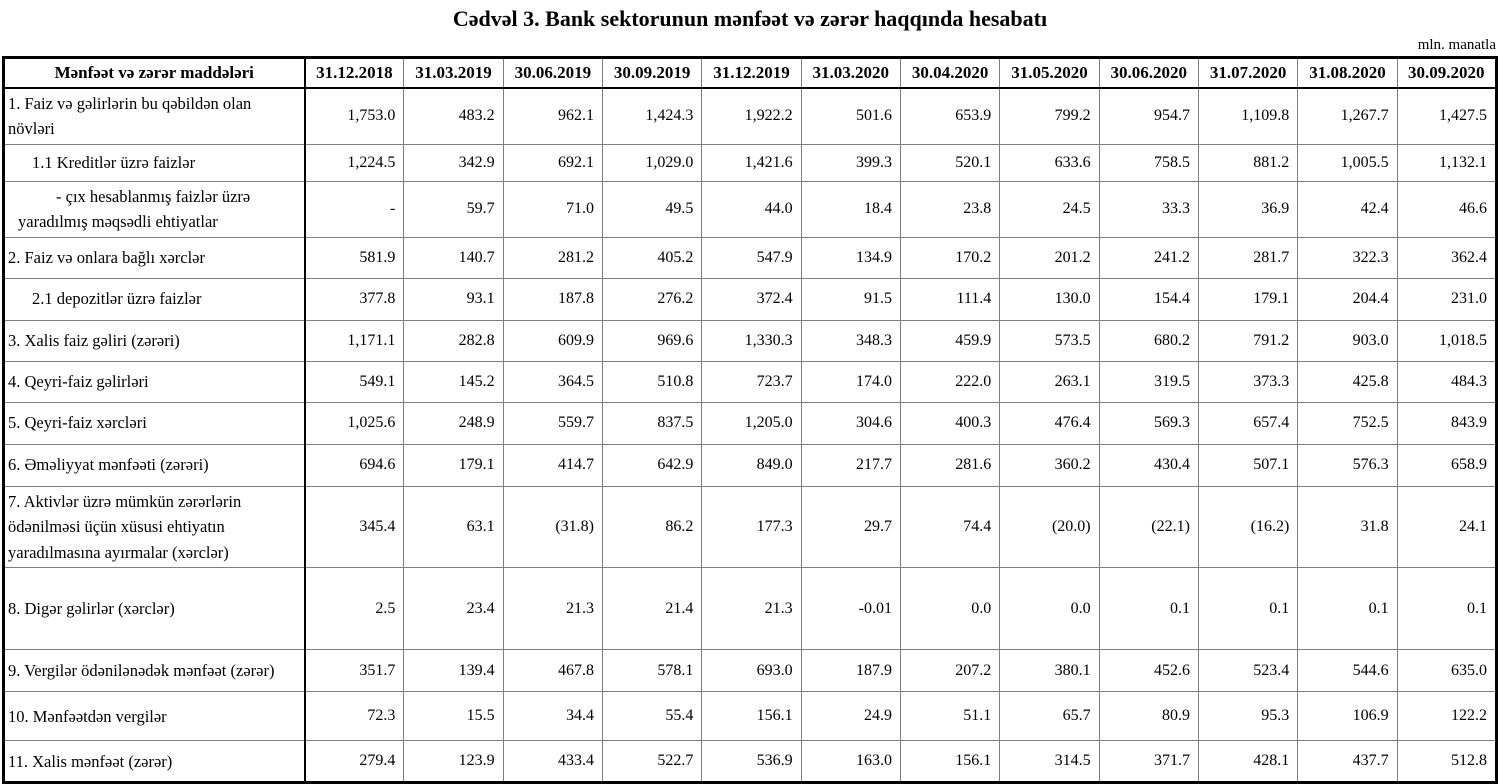  What do you see at coordinates (552, 162) in the screenshot?
I see `value-cell: 692.1` at bounding box center [552, 162].